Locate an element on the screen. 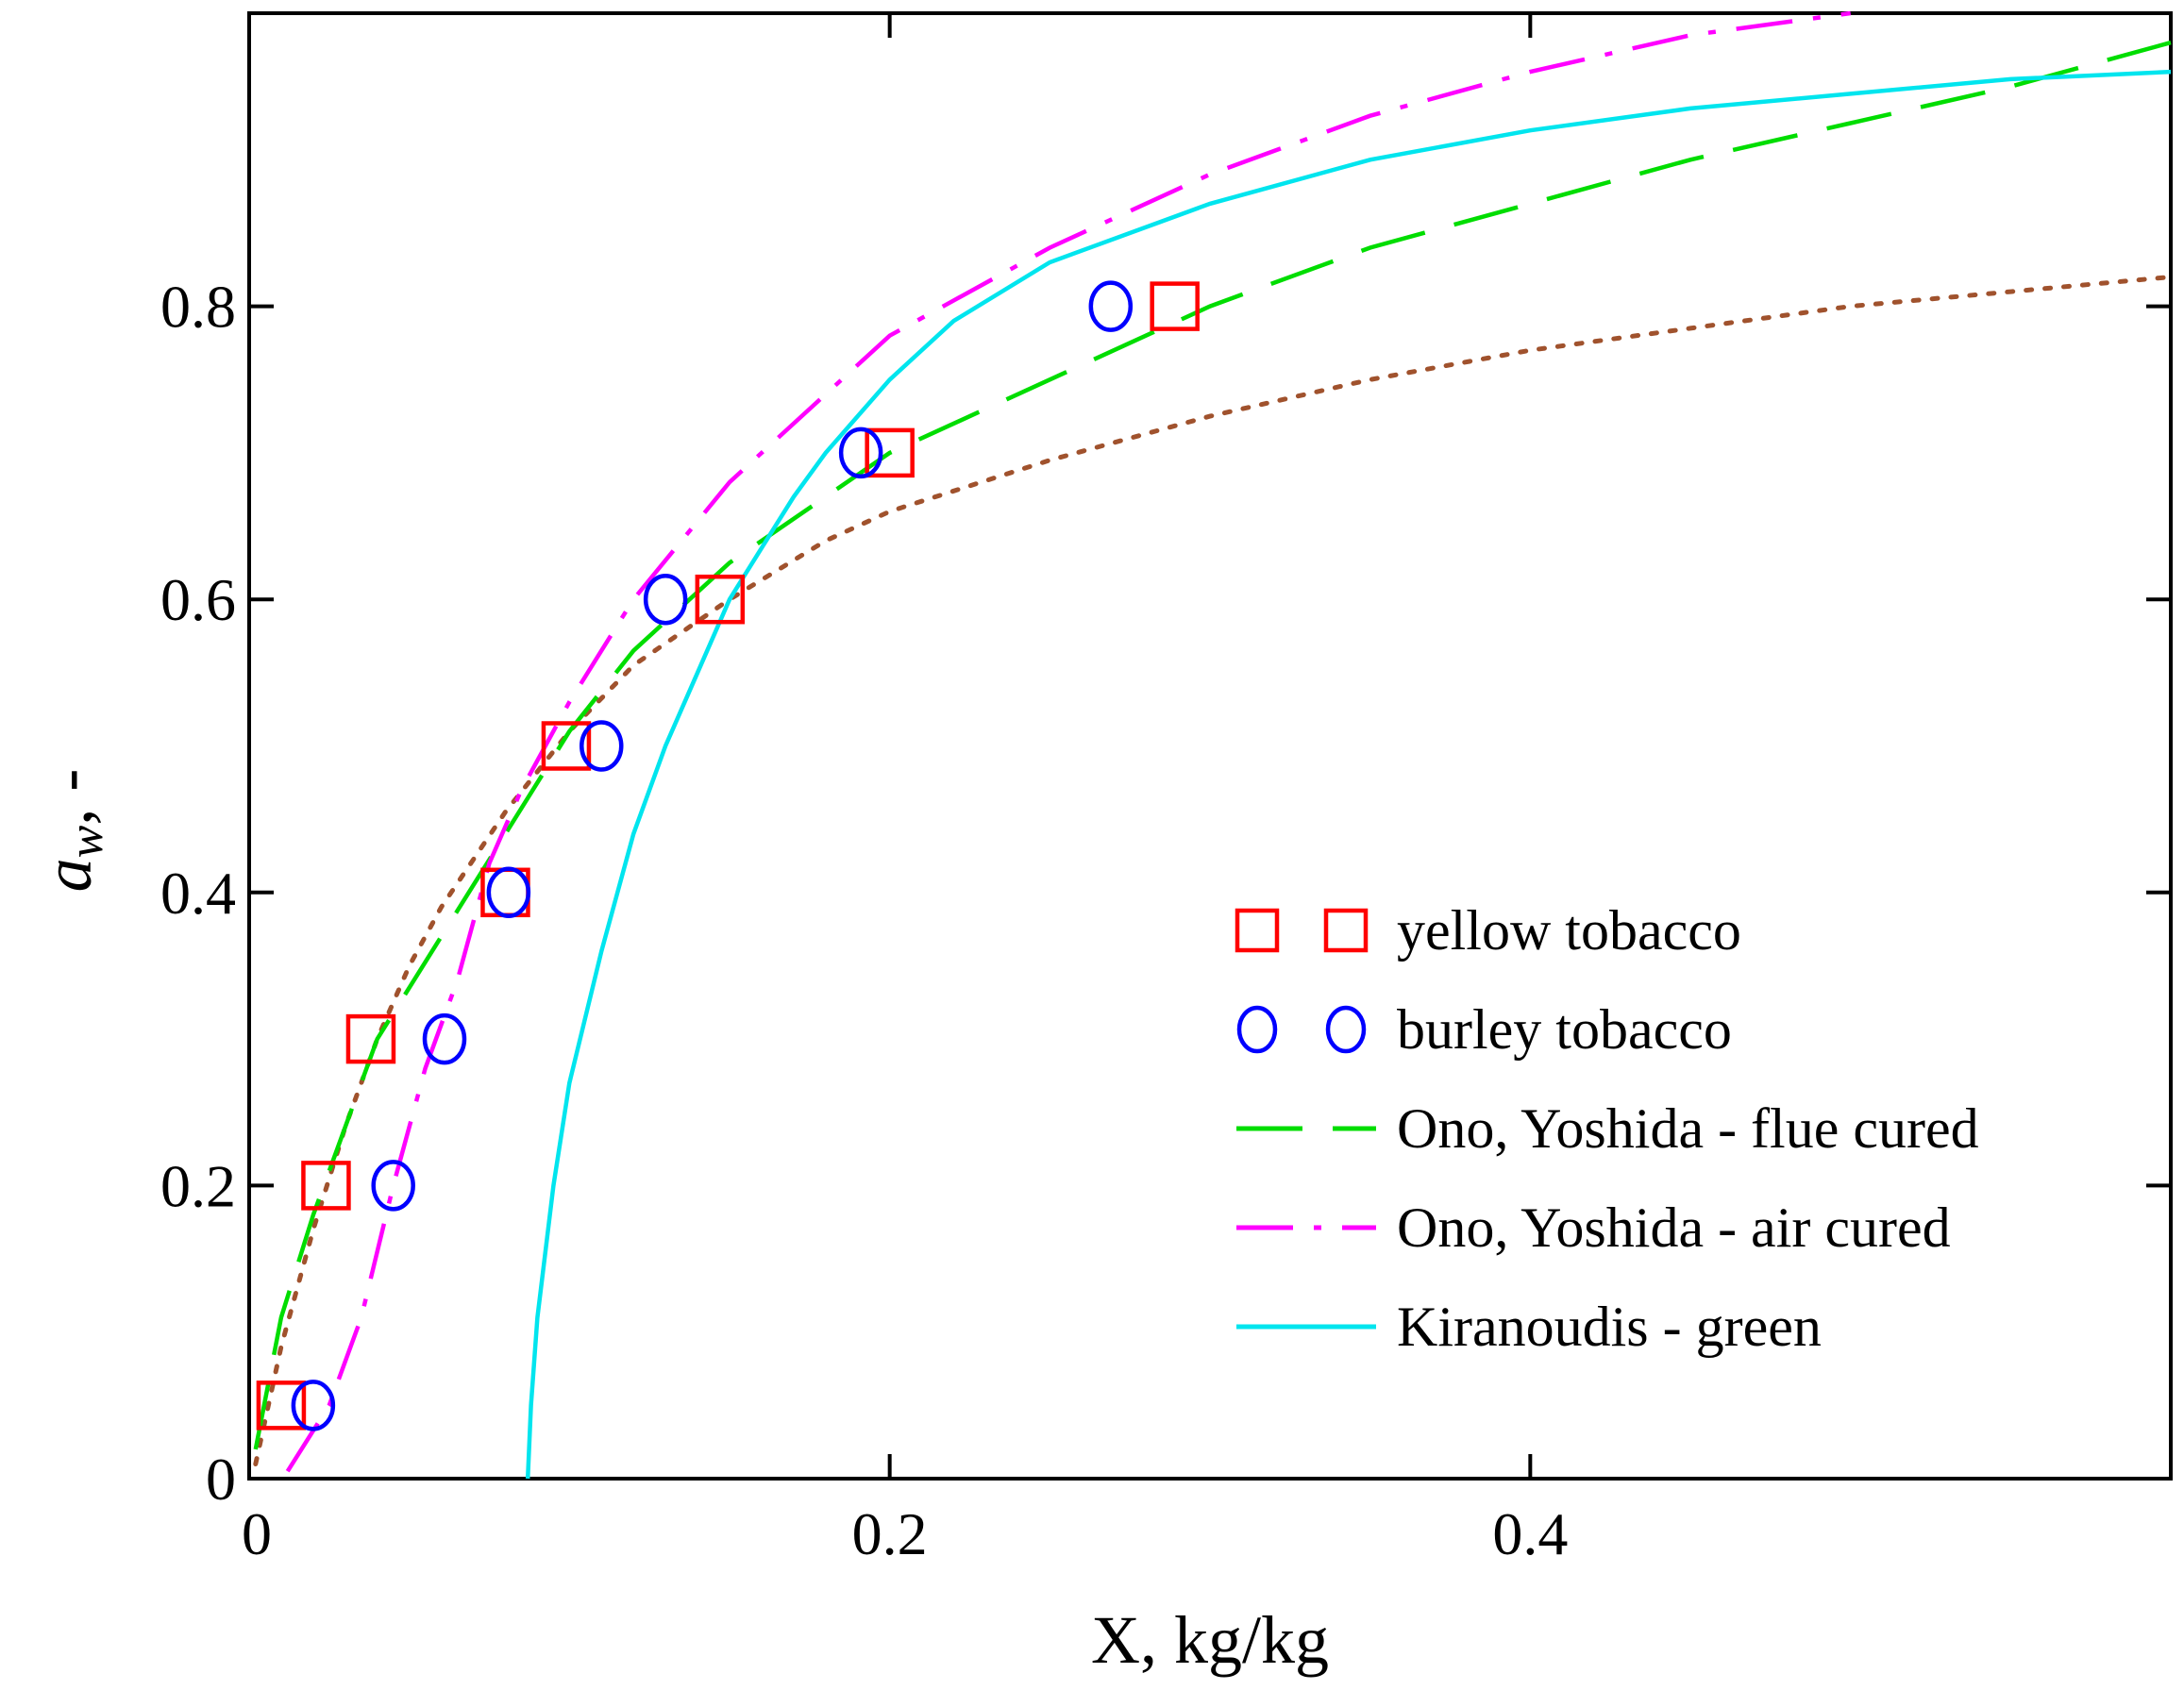 Image resolution: width=2184 pixels, height=1690 pixels. y-axis-label-tail: , - is located at coordinates (68, 797).